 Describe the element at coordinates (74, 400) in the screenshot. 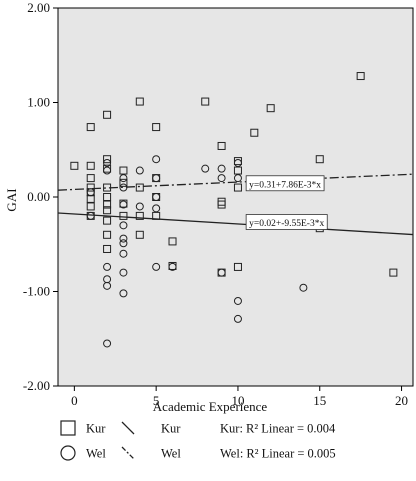

I see `x-tick-label: 0` at that location.